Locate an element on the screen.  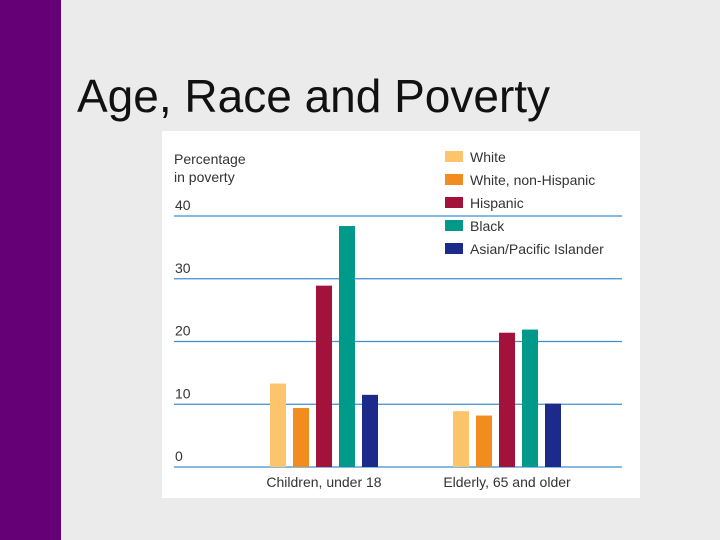
y-tick-label-4: 40 is located at coordinates (183, 205).